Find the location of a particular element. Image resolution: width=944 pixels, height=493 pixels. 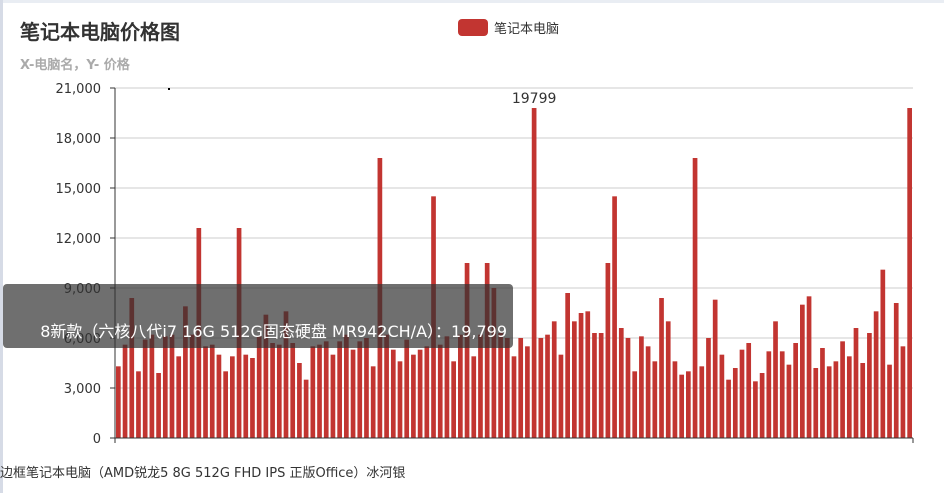

chart-subtitle: X-电脑名，Y- 价格 is located at coordinates (75, 65).